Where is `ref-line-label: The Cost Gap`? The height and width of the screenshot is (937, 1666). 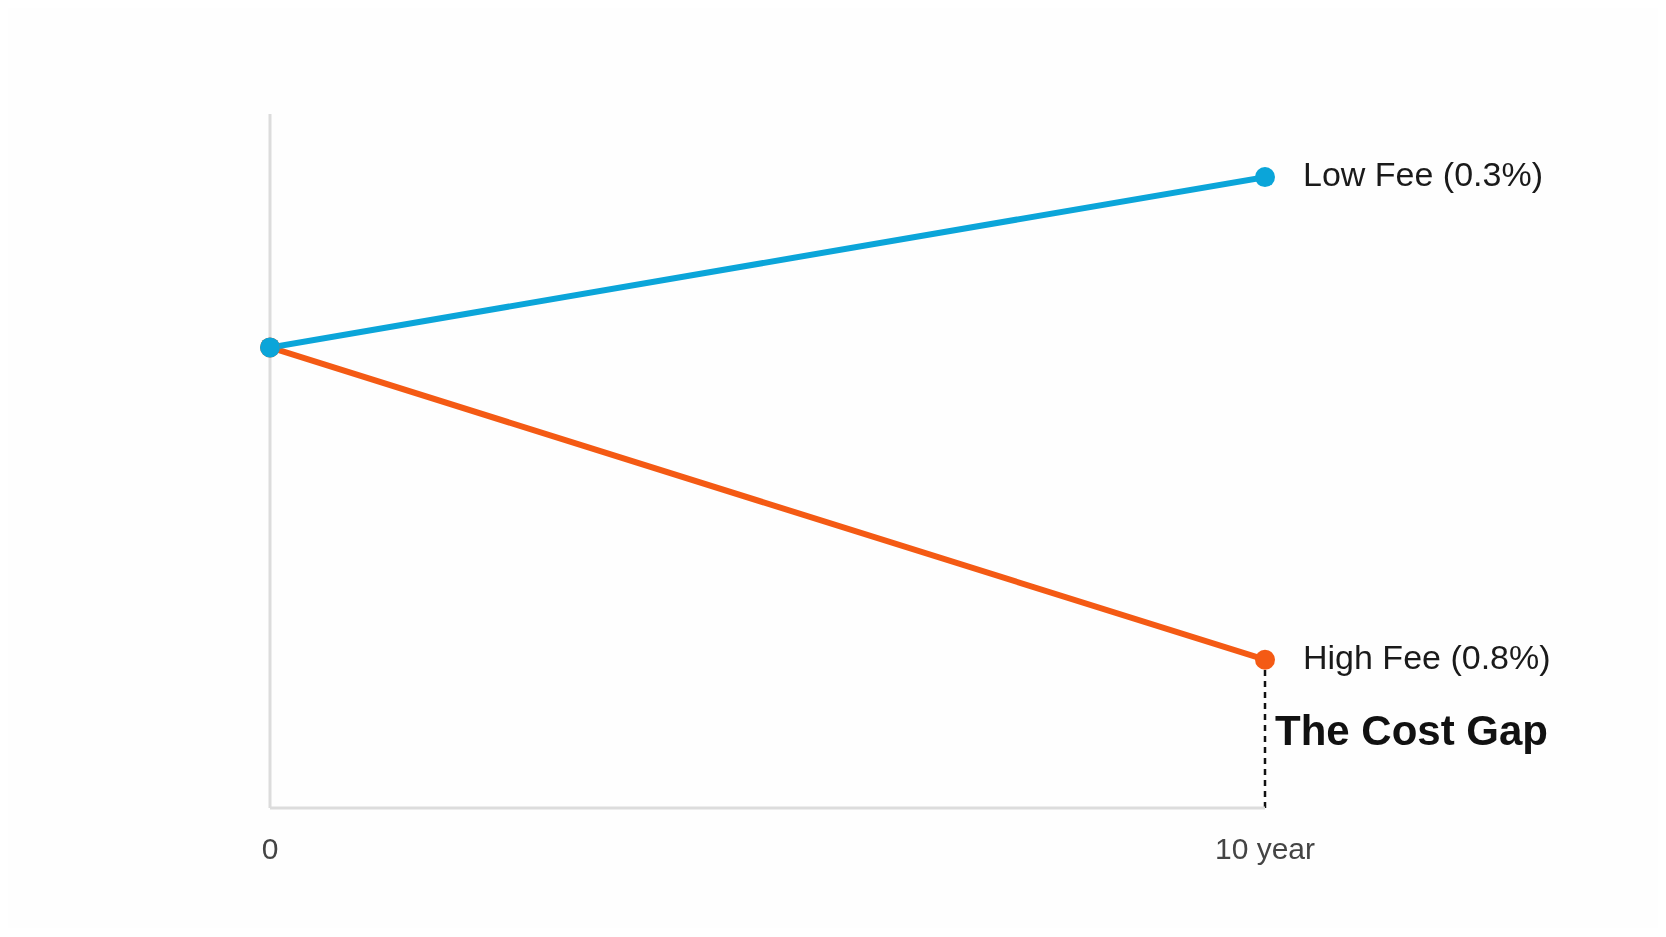
ref-line-label: The Cost Gap is located at coordinates (1412, 730).